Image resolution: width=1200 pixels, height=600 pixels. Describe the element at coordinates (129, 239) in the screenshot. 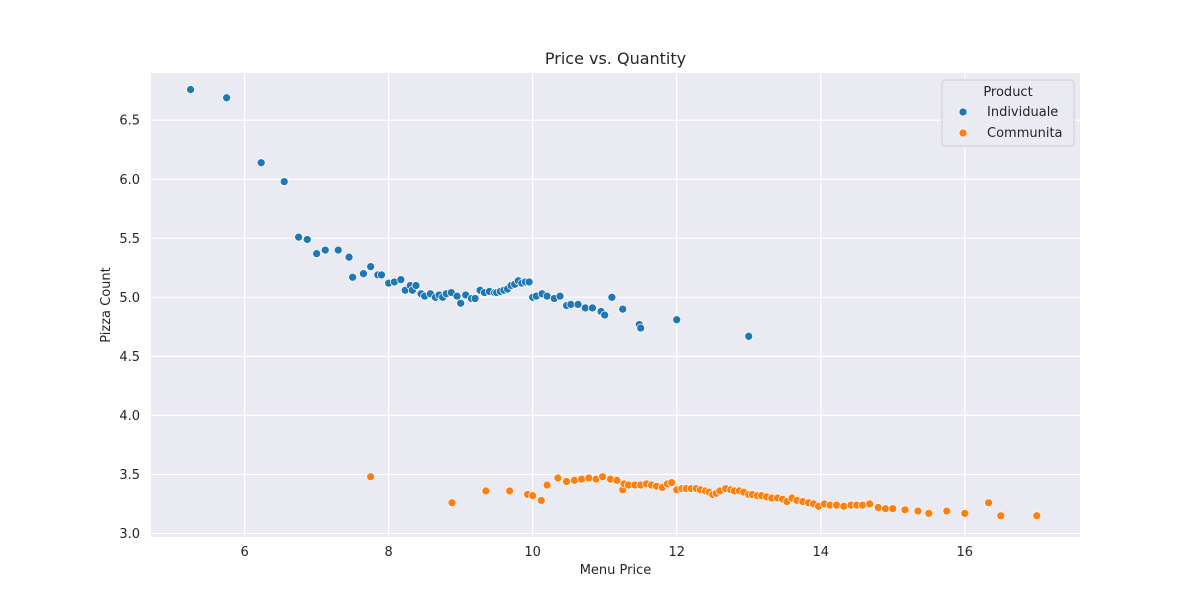

I see `y-tick-label: 5.5` at that location.